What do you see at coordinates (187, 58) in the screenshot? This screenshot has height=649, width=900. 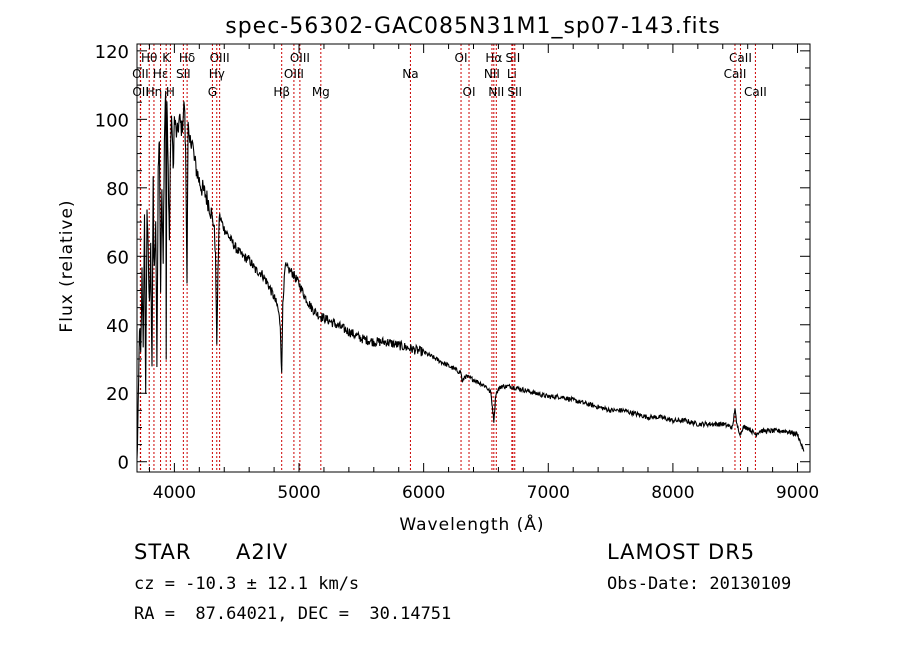 I see `marker-label-7: Hδ` at bounding box center [187, 58].